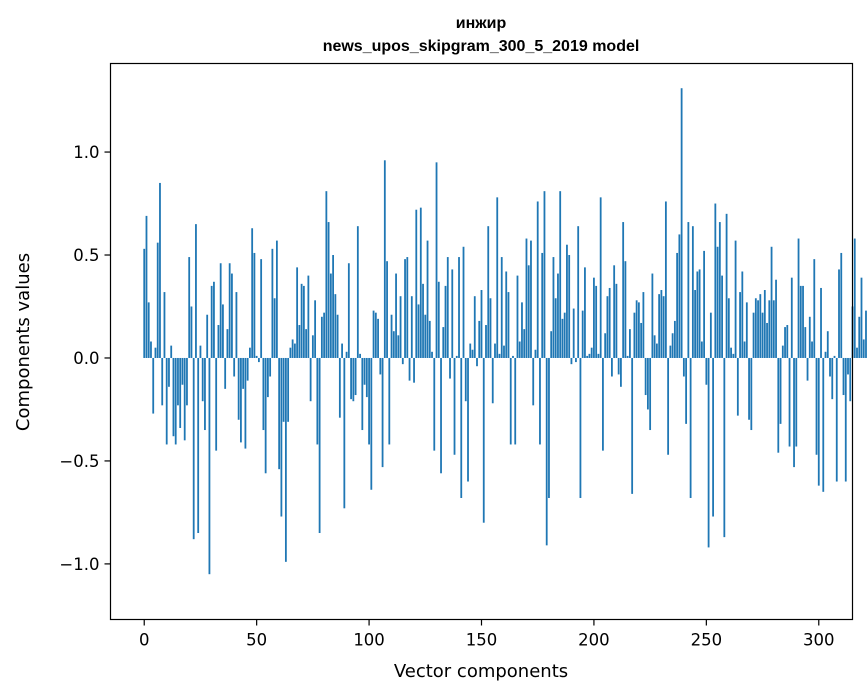 This screenshot has height=696, width=867. Describe the element at coordinates (819, 640) in the screenshot. I see `x-tick-label: 300` at that location.